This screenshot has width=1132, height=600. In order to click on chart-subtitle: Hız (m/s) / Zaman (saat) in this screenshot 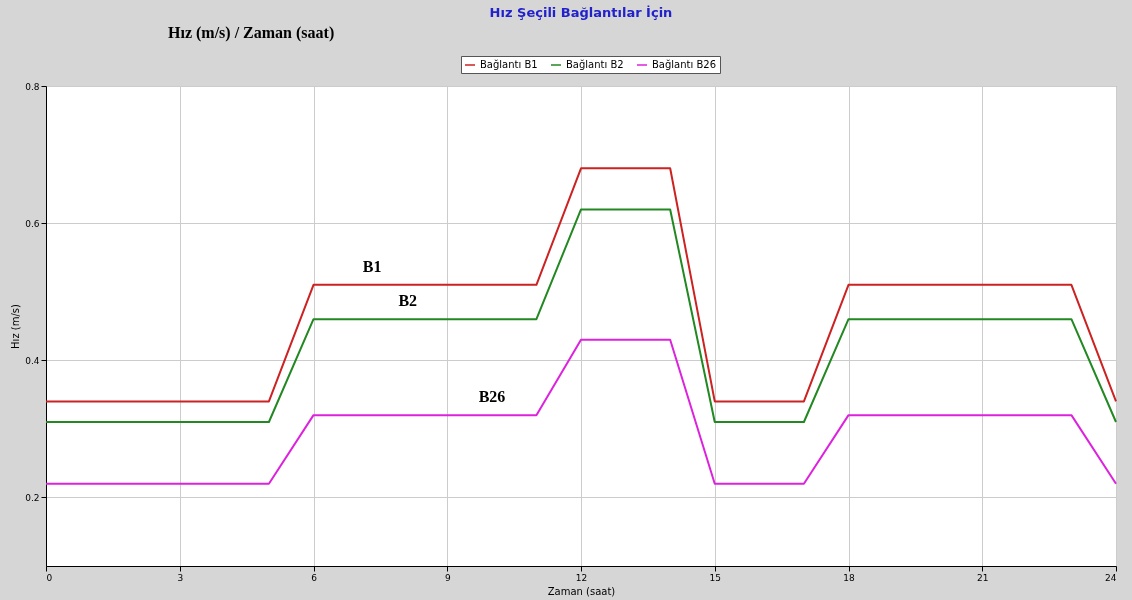, I will do `click(251, 33)`.